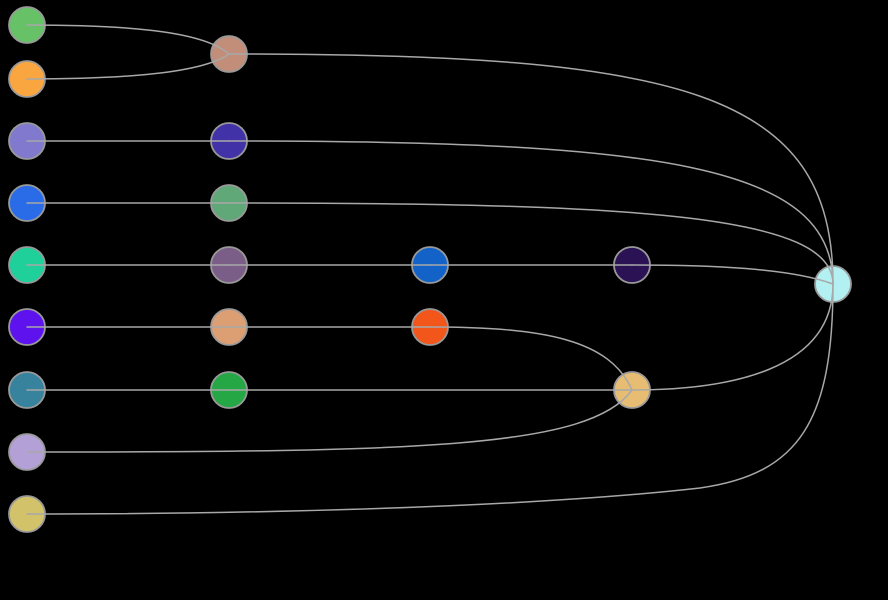 This screenshot has width=888, height=600. I want to click on graph-edge-L8-Q2, so click(329, 421).